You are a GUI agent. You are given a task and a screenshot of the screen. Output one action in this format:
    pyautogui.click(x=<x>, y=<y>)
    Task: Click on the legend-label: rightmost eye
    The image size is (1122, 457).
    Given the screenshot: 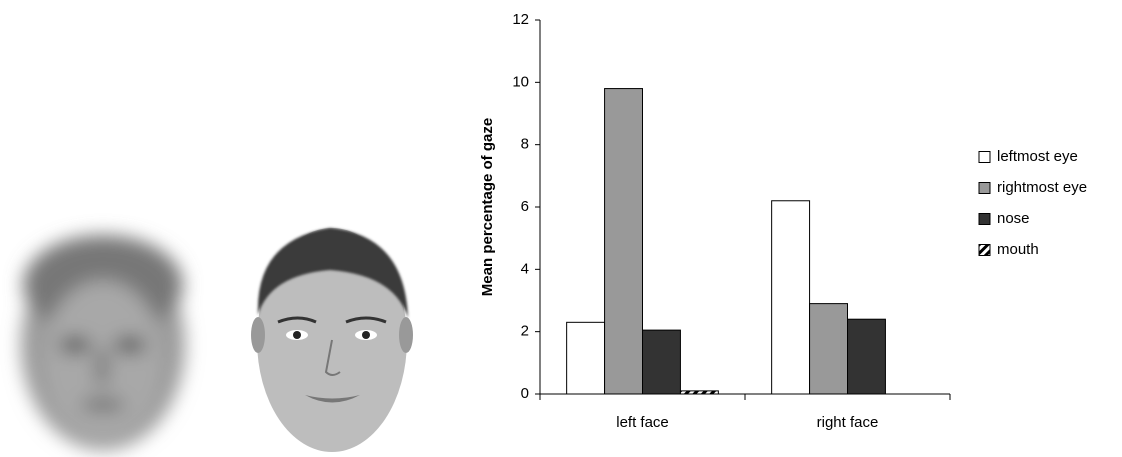 What is the action you would take?
    pyautogui.click(x=1042, y=187)
    